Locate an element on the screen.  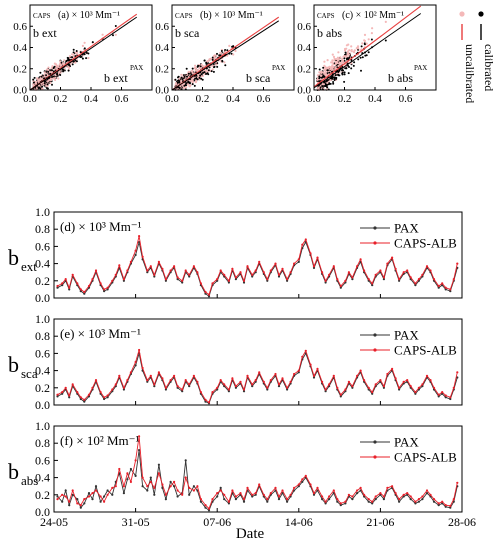
fit-line-calibrated is located at coordinates (83, 53).